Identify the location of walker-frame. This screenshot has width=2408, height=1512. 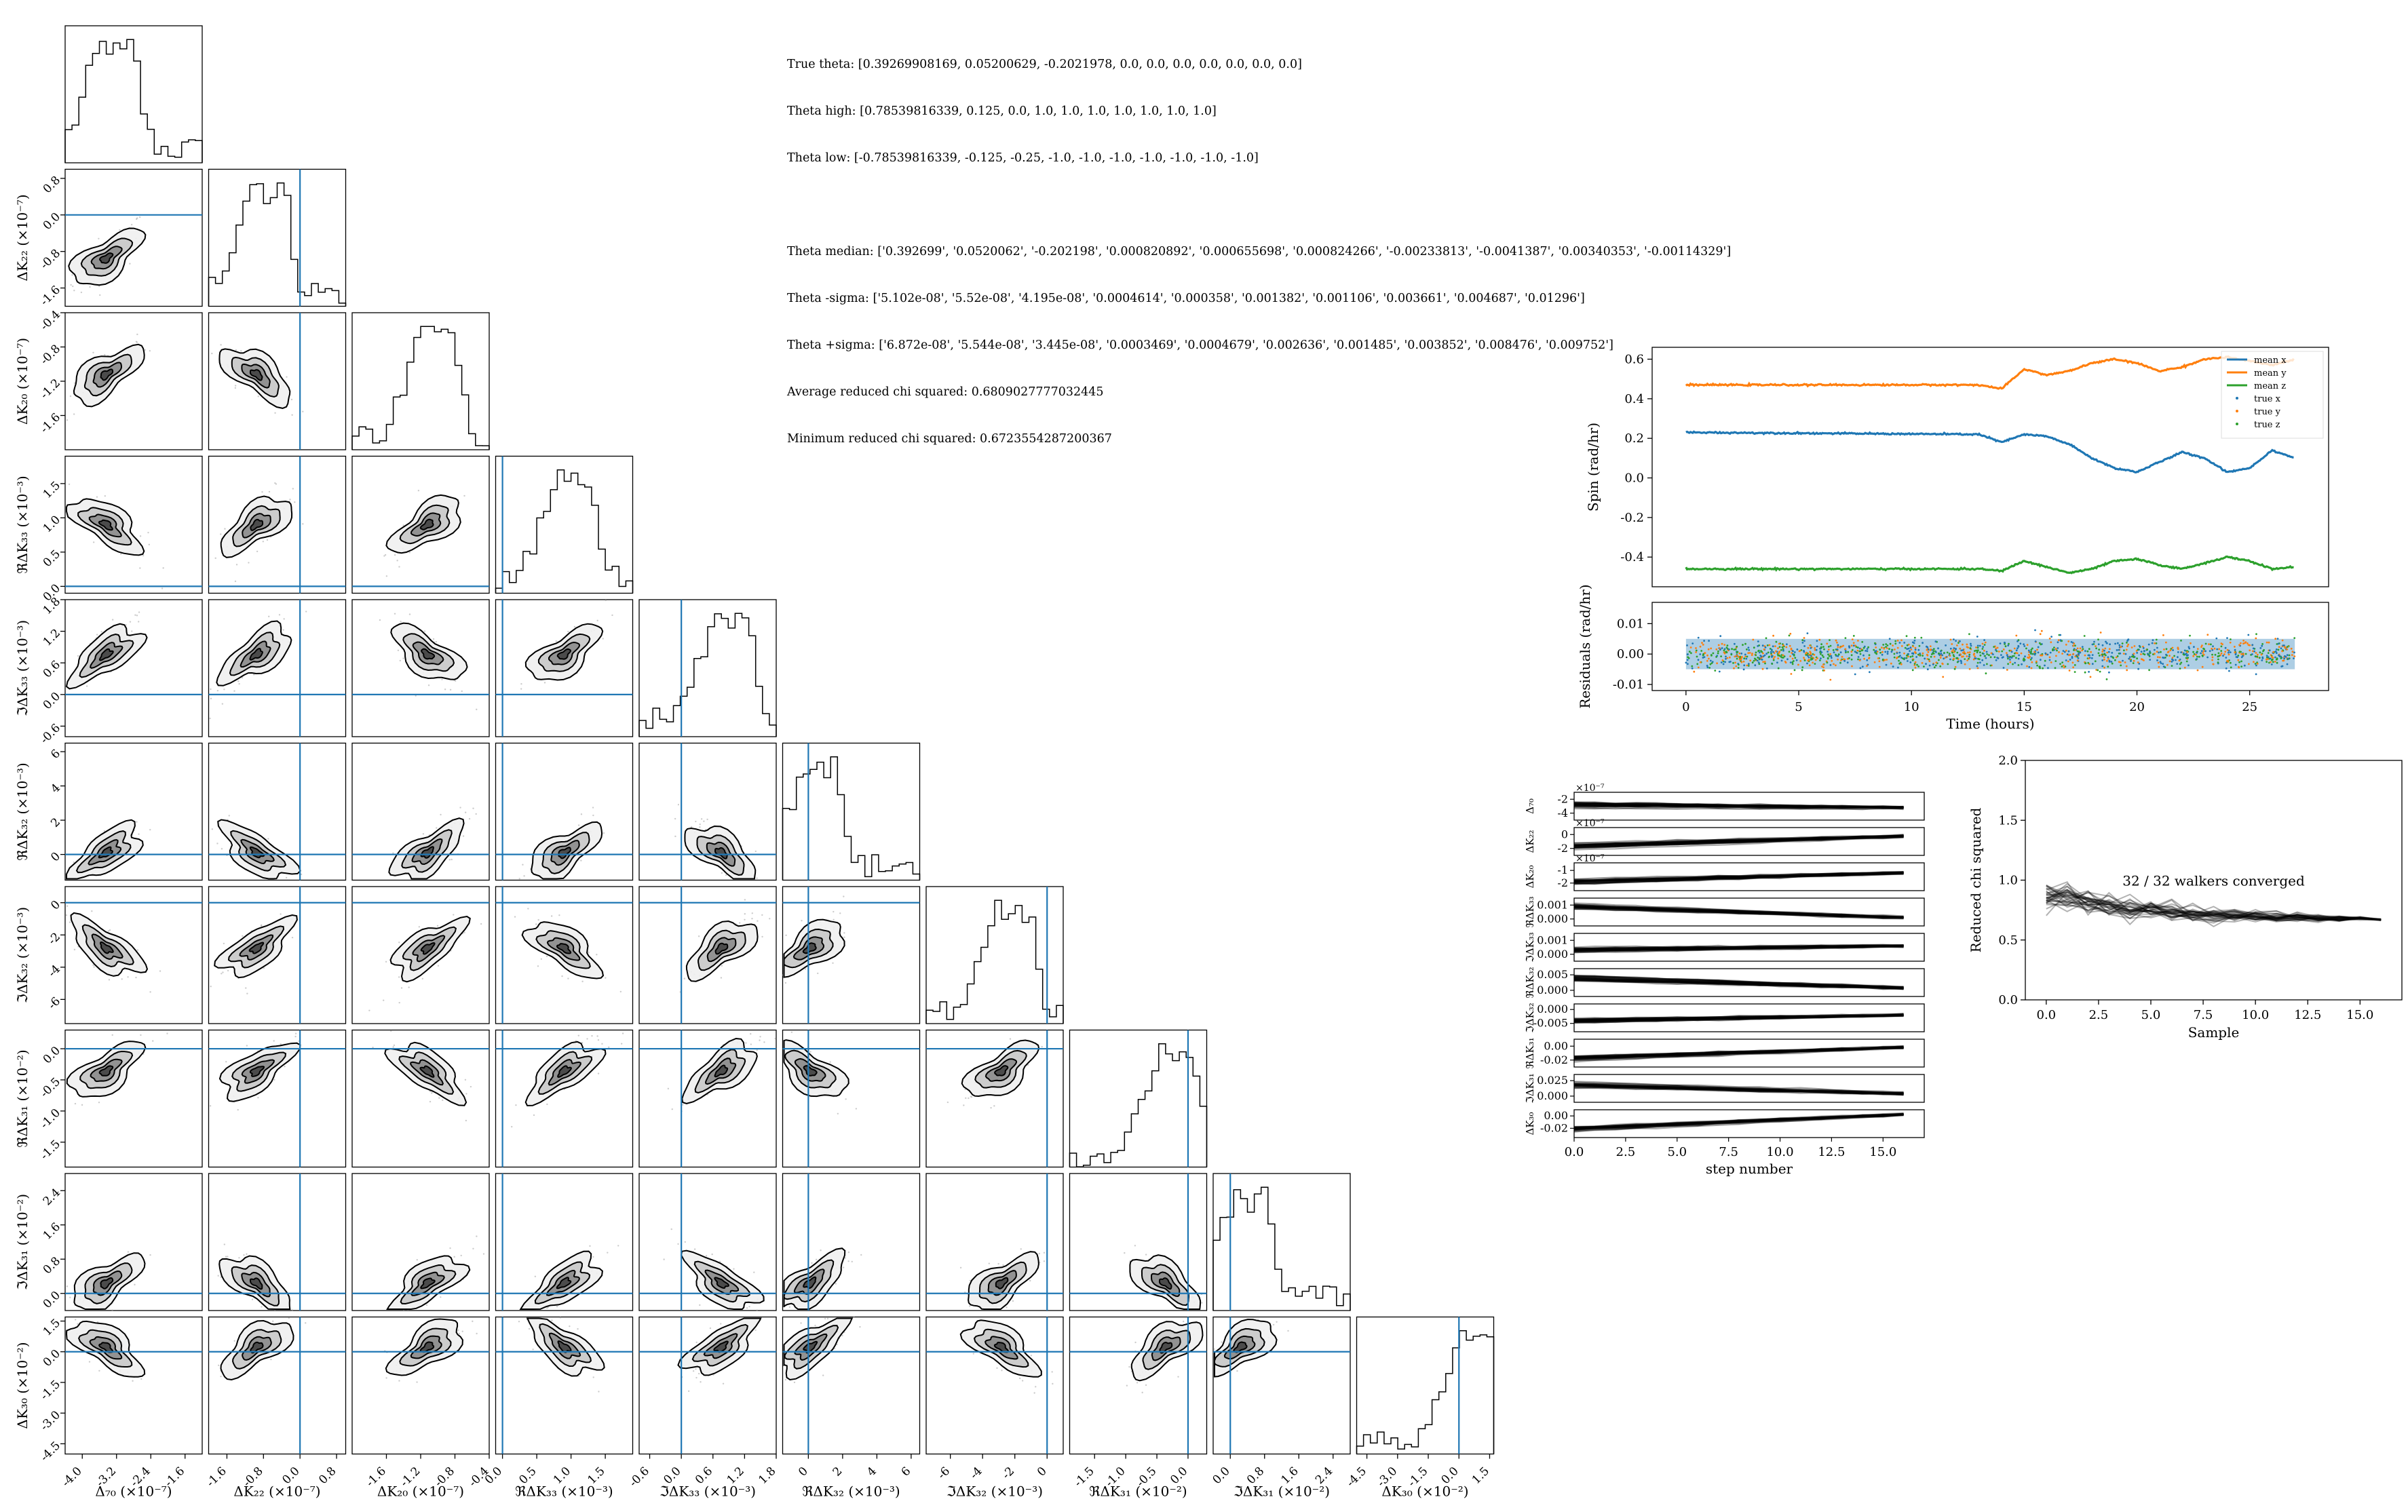
(1749, 1089).